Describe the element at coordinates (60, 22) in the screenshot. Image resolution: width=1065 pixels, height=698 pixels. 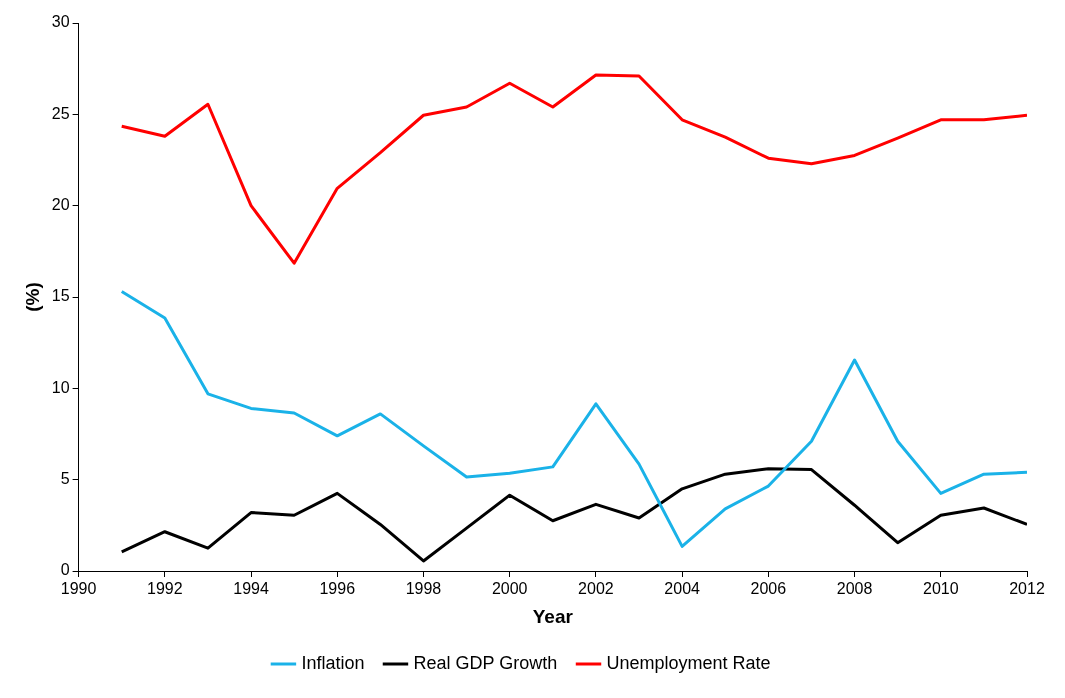
I see `y-tick-label: 30` at that location.